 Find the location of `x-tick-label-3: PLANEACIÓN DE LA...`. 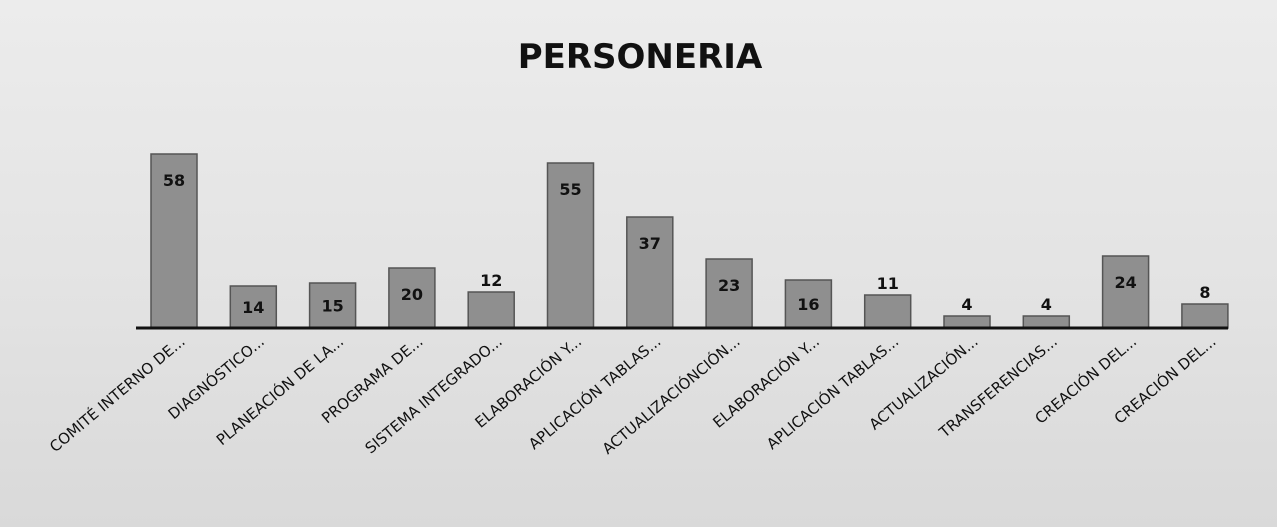

x-tick-label-3: PLANEACIÓN DE LA... is located at coordinates (279, 391).